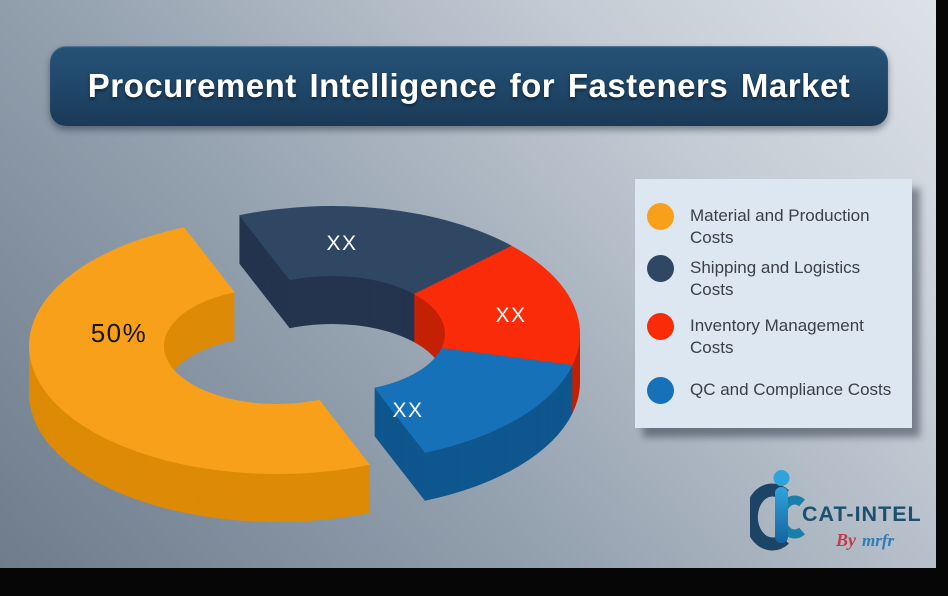  What do you see at coordinates (119, 333) in the screenshot?
I see `slice-value-label: 50%` at bounding box center [119, 333].